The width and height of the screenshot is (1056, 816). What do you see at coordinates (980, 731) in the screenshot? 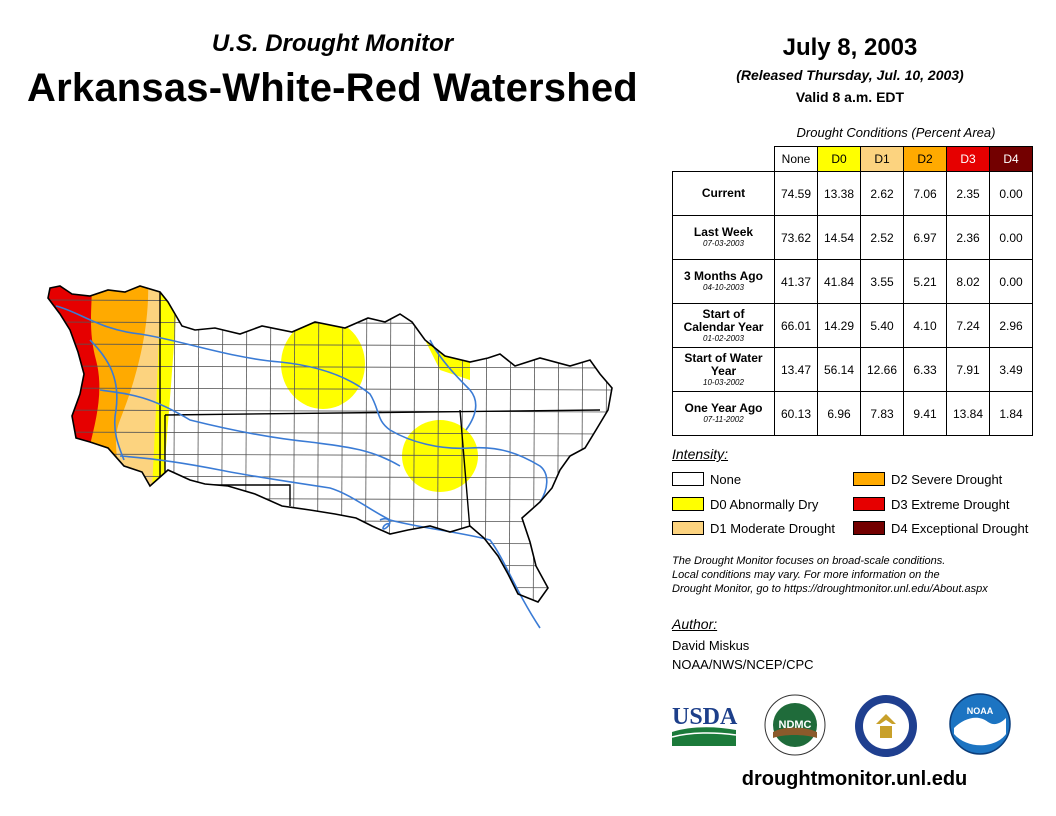
I see `noaa-logo-gull` at bounding box center [980, 731].